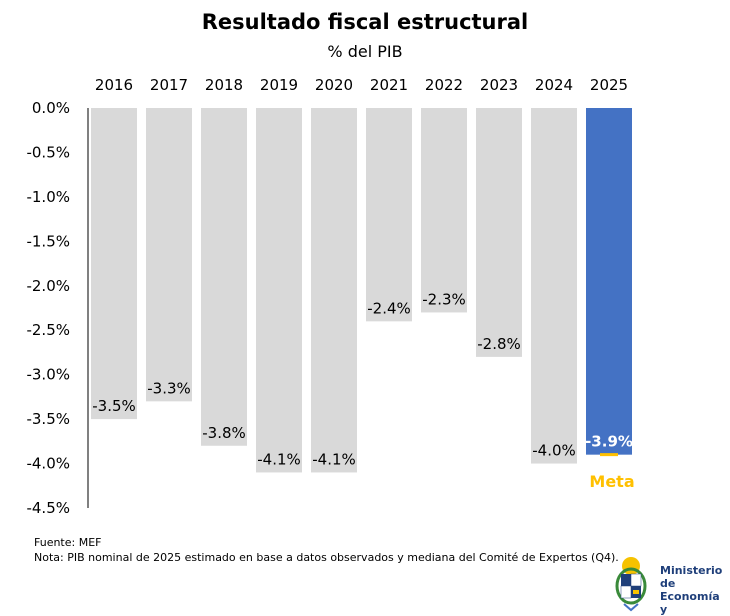 This screenshot has height=616, width=730. Describe the element at coordinates (51, 108) in the screenshot. I see `y-tick-label: 0.0%` at that location.